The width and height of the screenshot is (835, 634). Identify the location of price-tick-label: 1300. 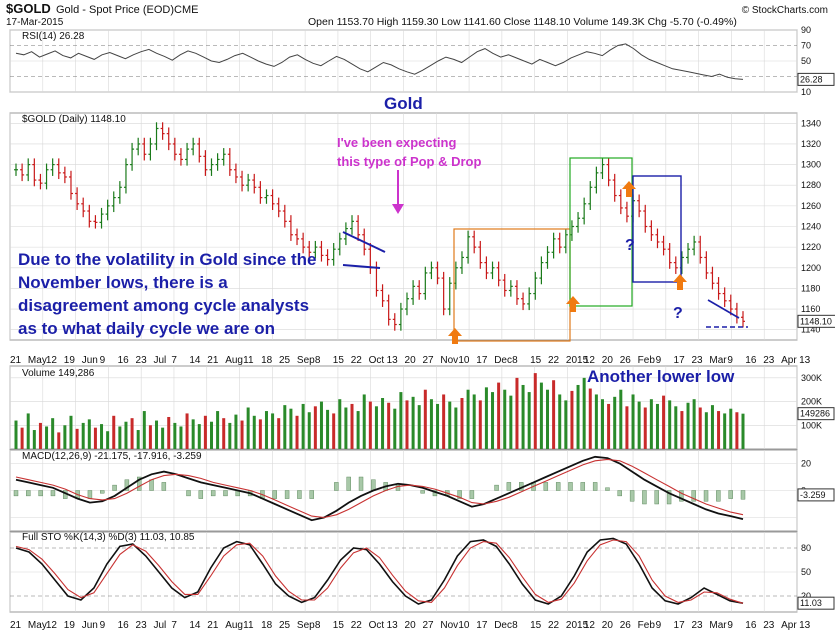
(811, 165).